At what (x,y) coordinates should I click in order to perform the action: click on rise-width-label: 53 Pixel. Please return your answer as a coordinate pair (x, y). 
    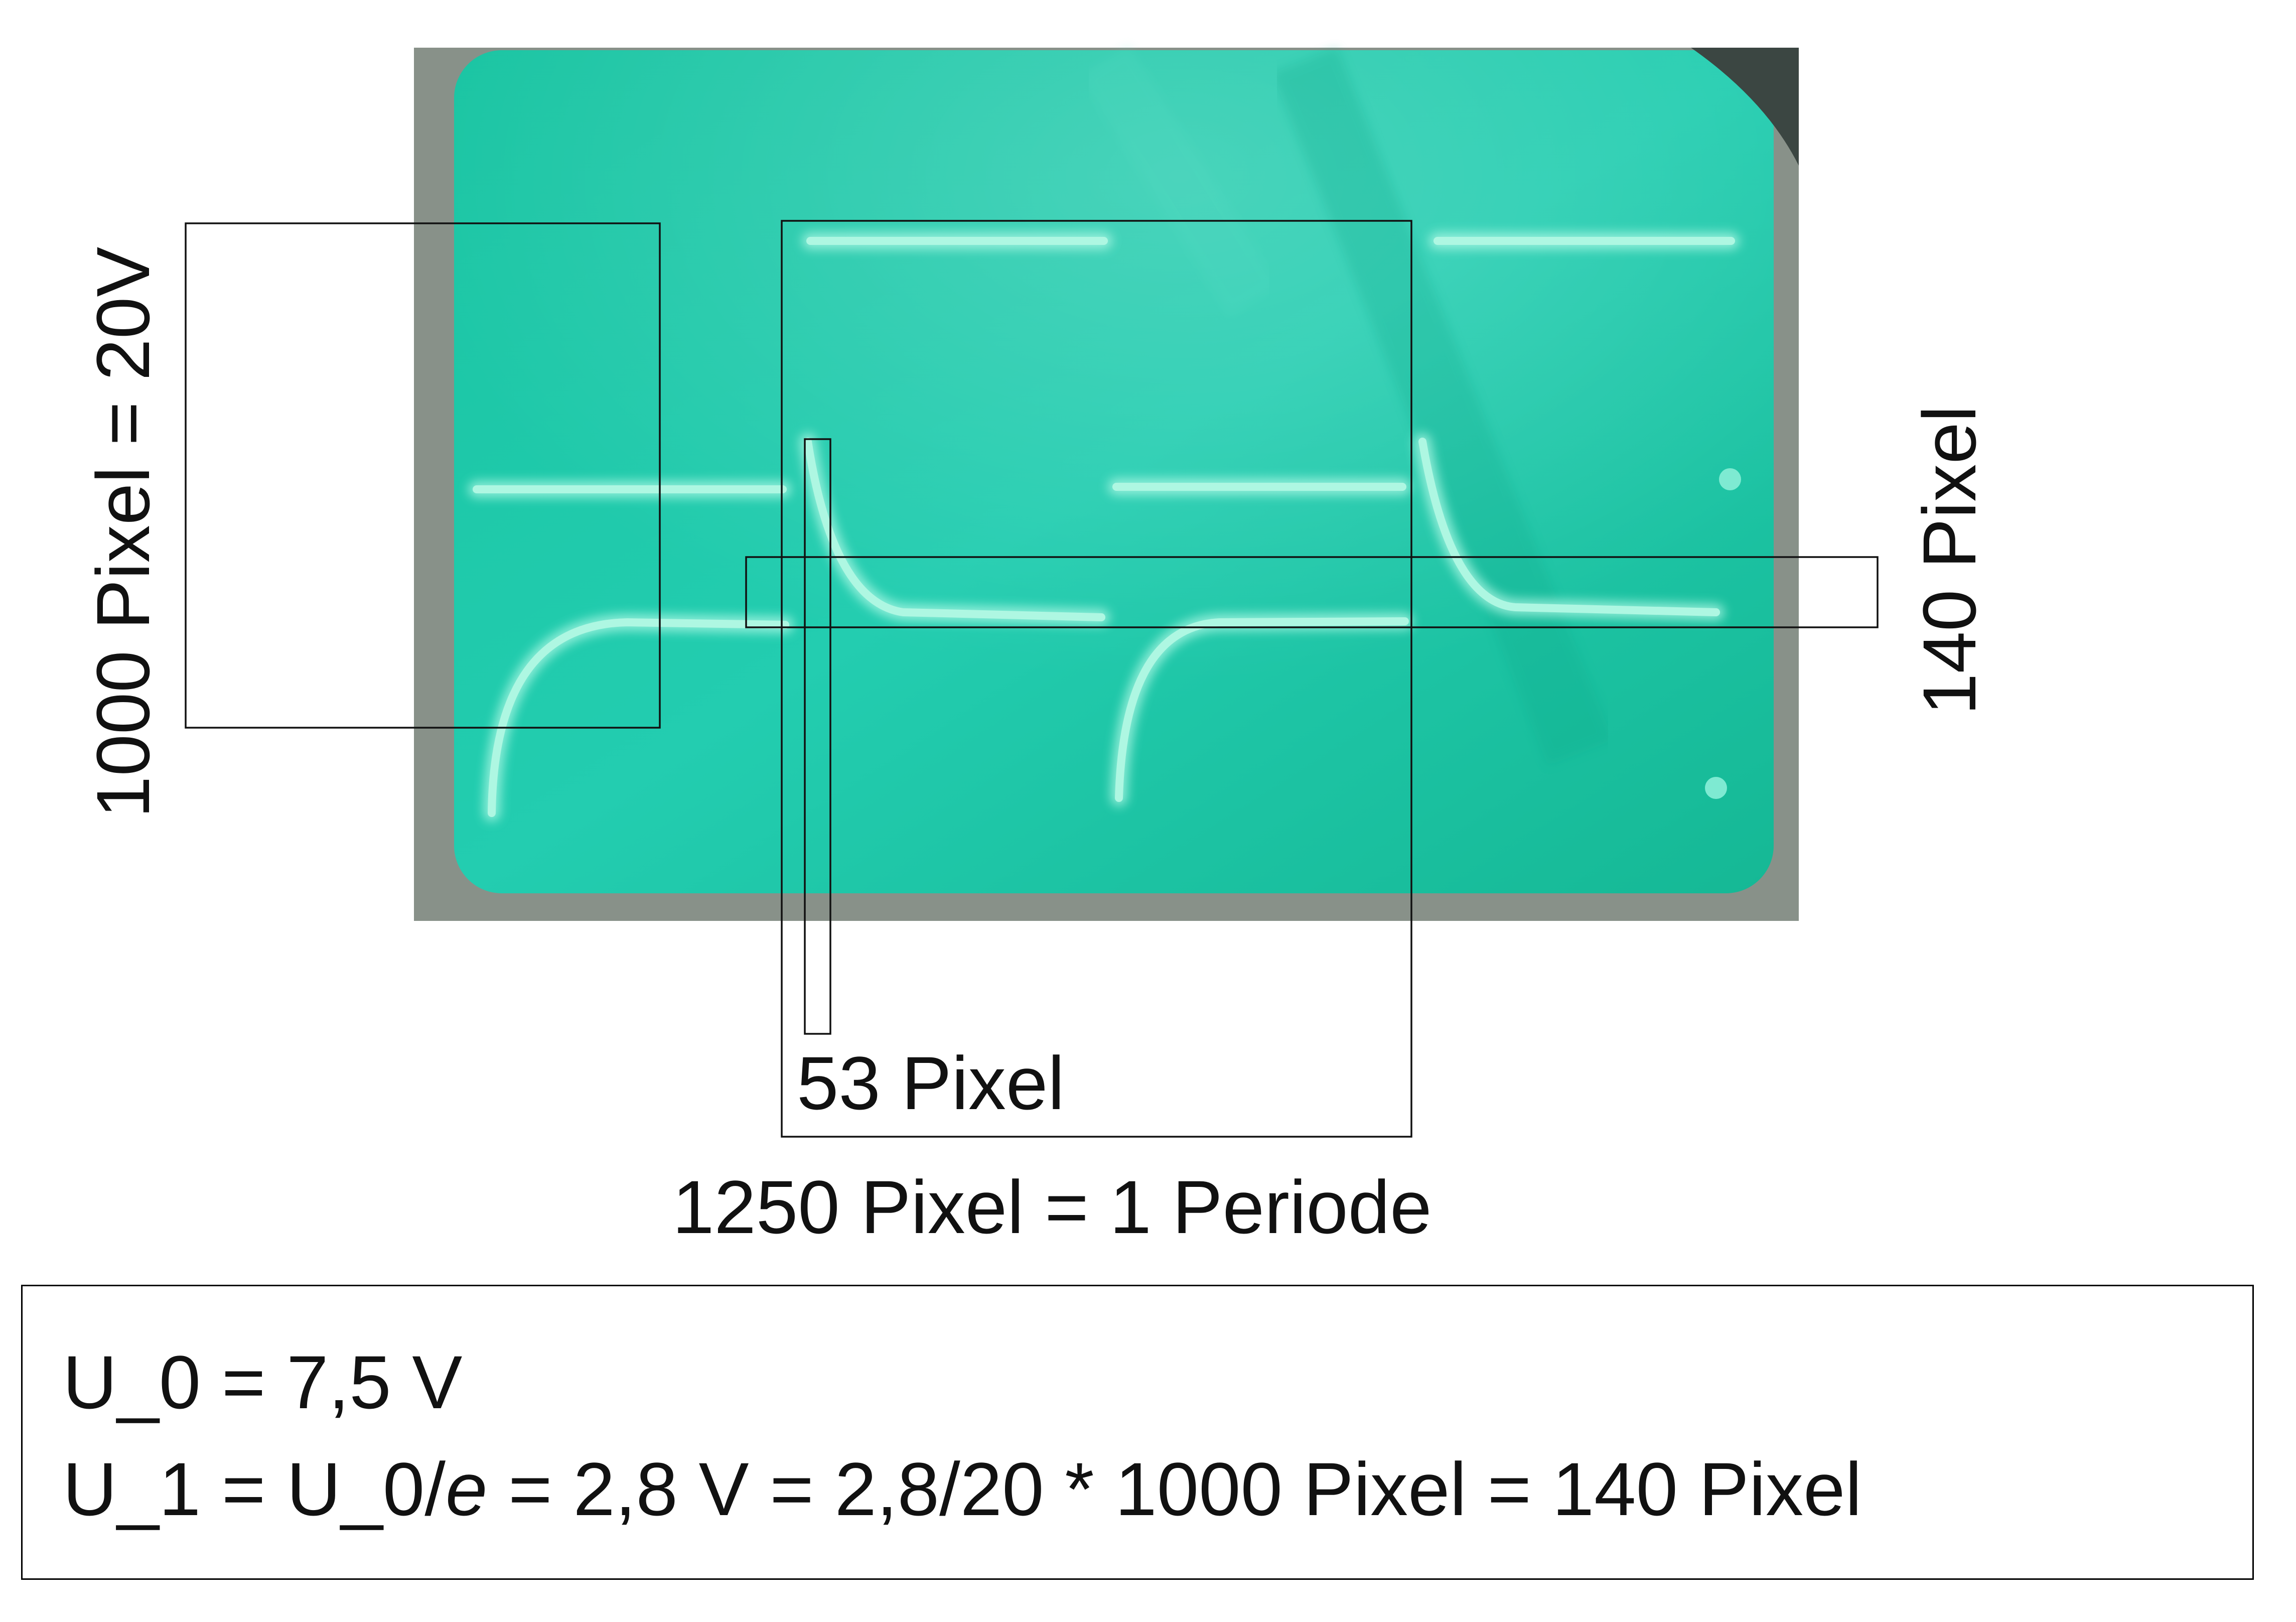
    Looking at the image, I should click on (931, 1083).